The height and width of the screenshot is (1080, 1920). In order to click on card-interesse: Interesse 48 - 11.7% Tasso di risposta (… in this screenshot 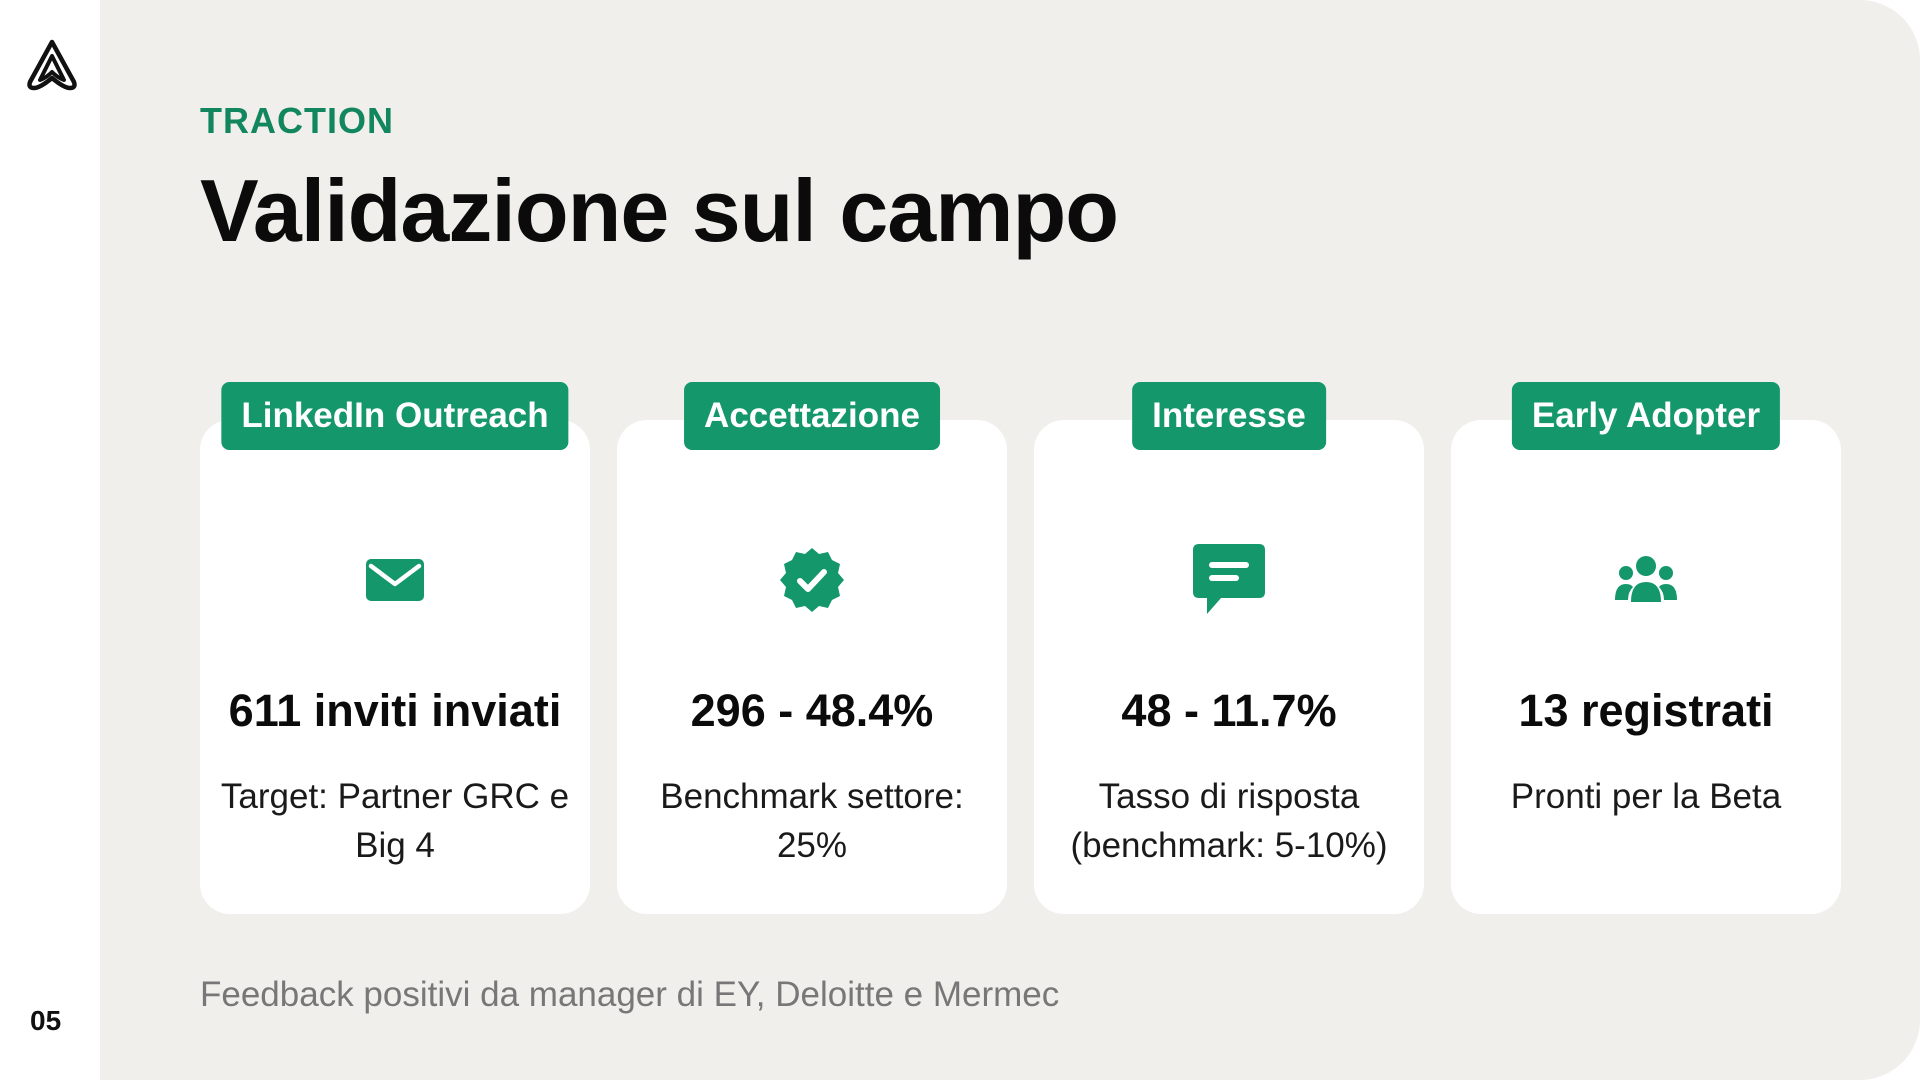, I will do `click(1229, 648)`.